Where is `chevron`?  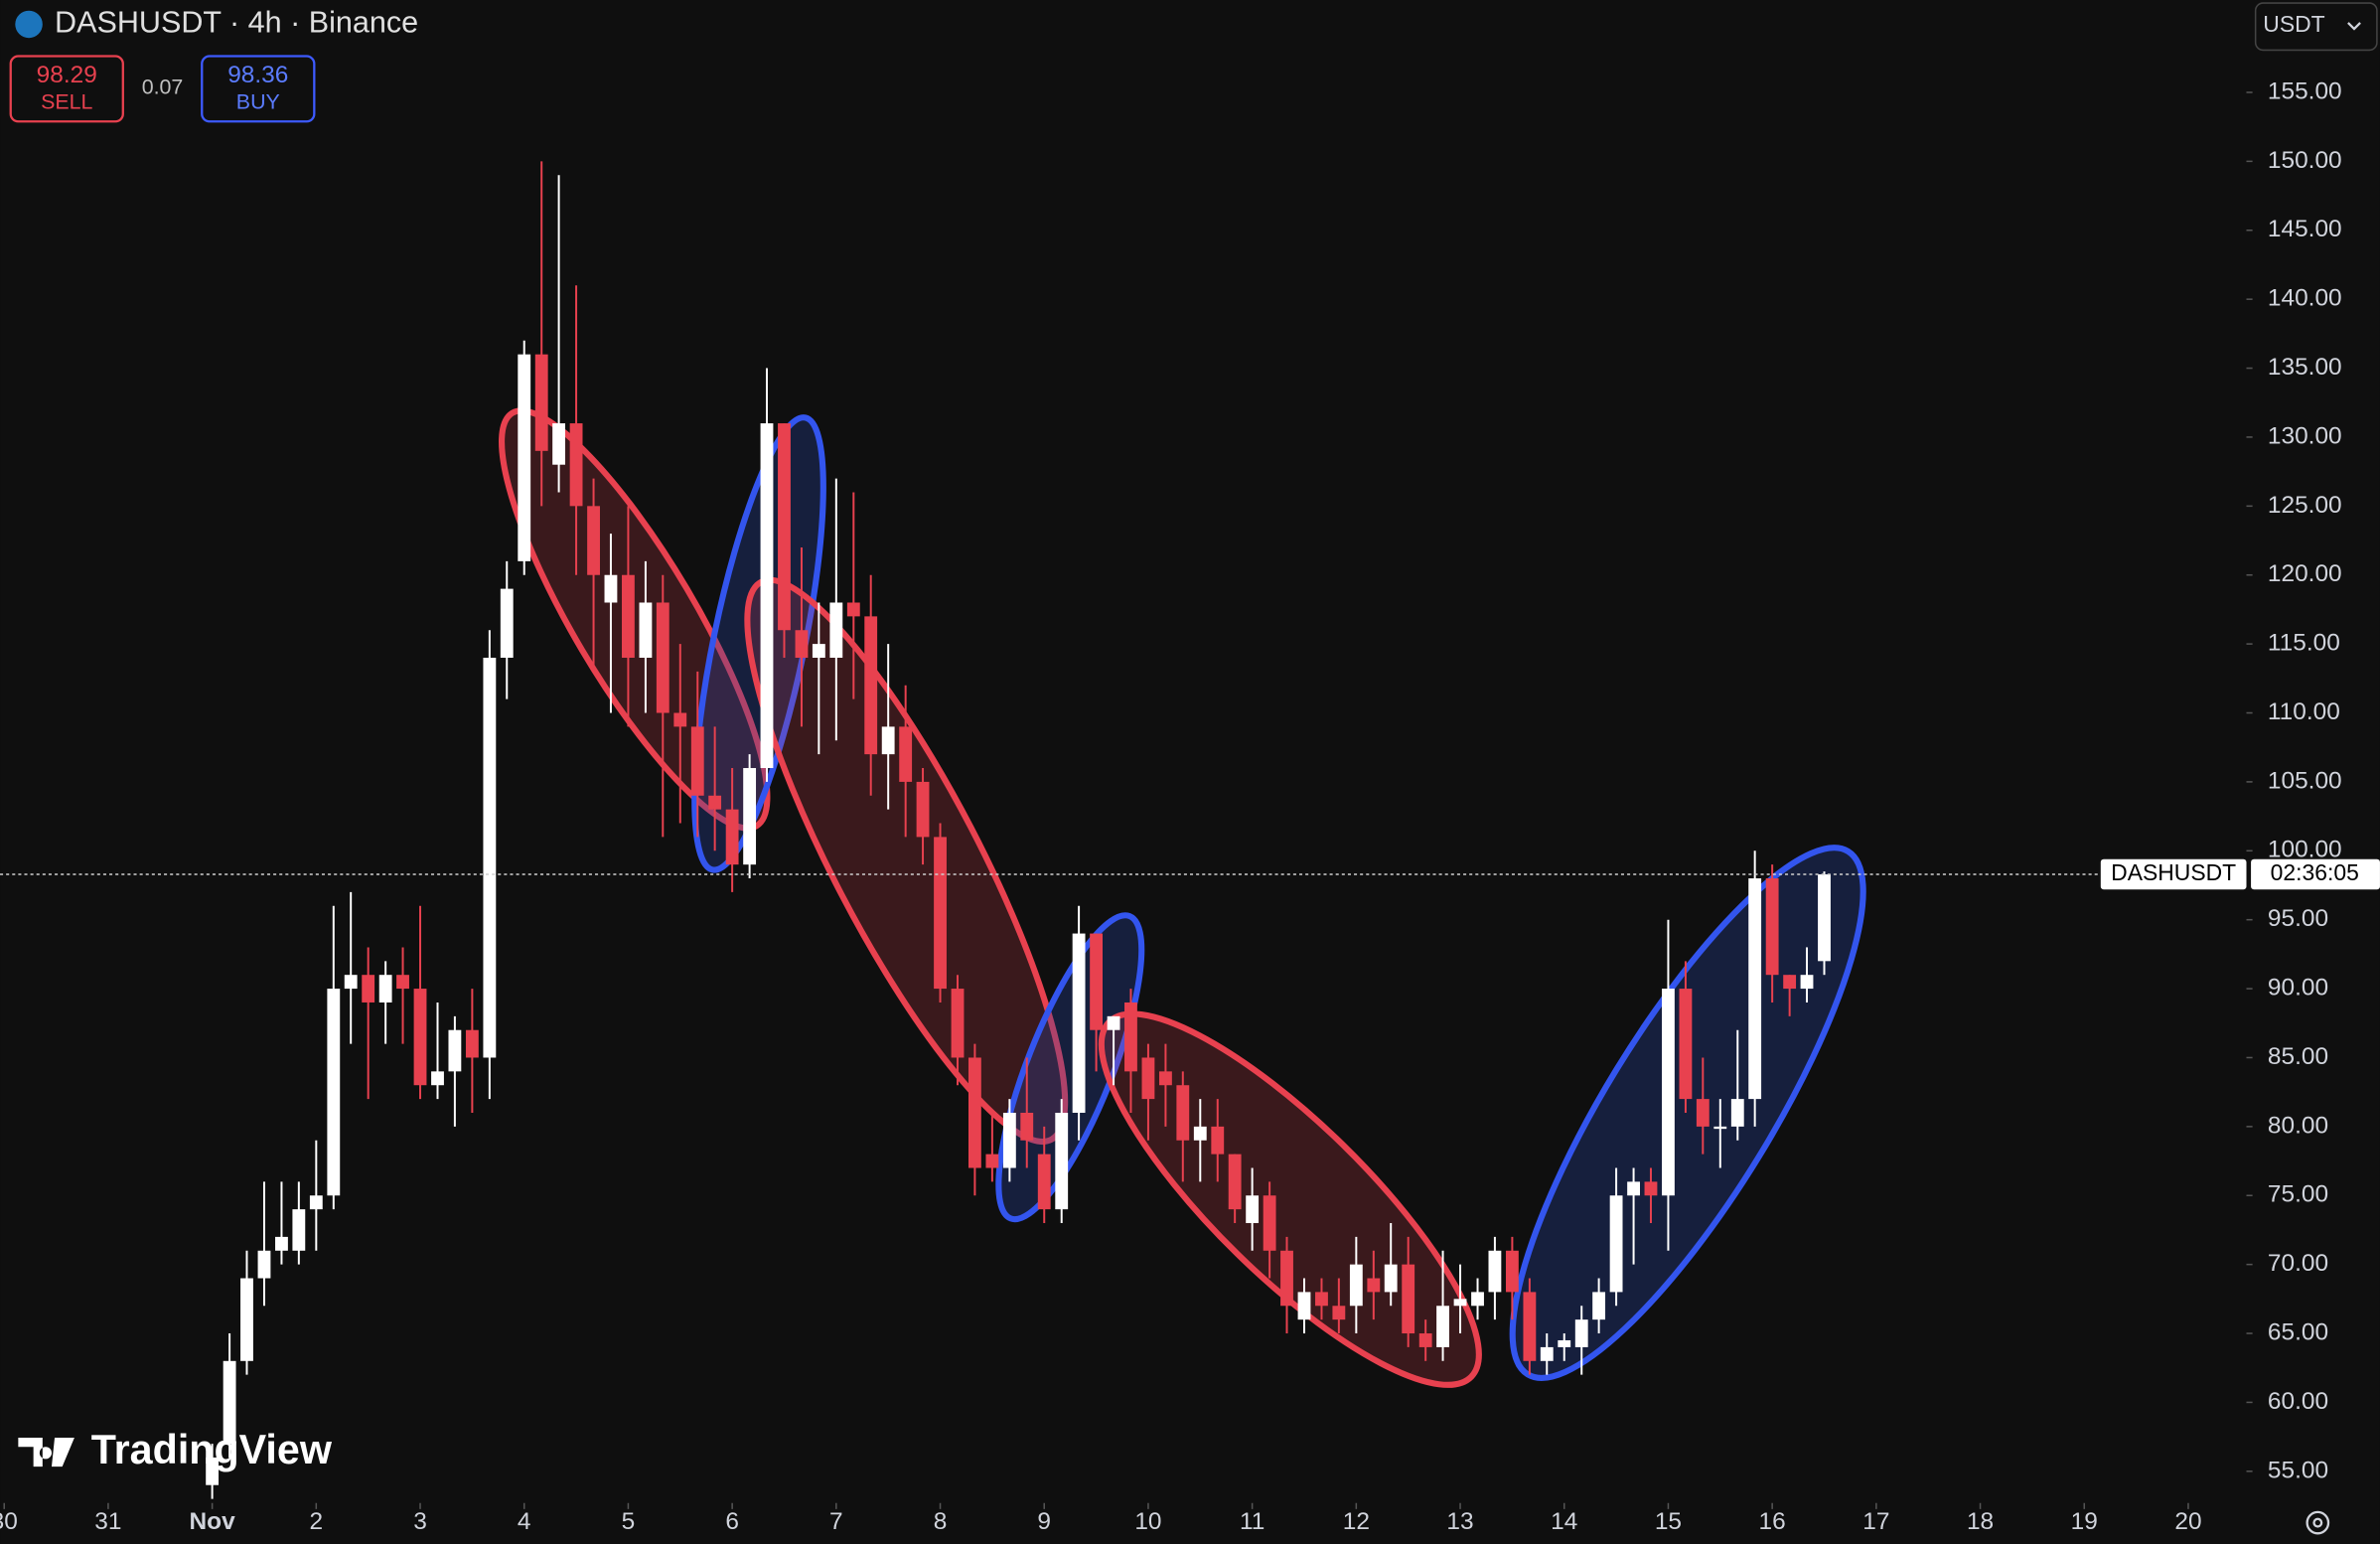
chevron is located at coordinates (2354, 26).